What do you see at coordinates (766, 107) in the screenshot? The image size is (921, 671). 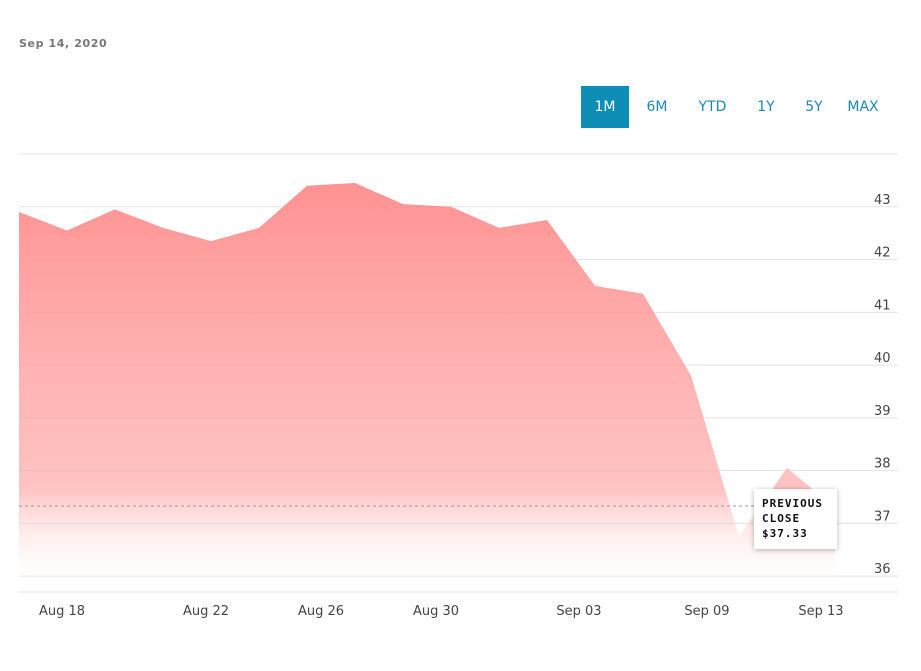 I see `range-tab-1y: 1Y` at bounding box center [766, 107].